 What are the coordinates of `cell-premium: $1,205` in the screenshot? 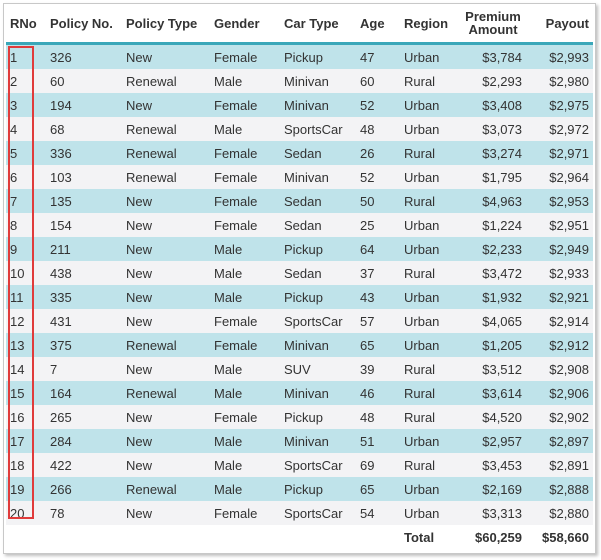 It's located at (493, 345).